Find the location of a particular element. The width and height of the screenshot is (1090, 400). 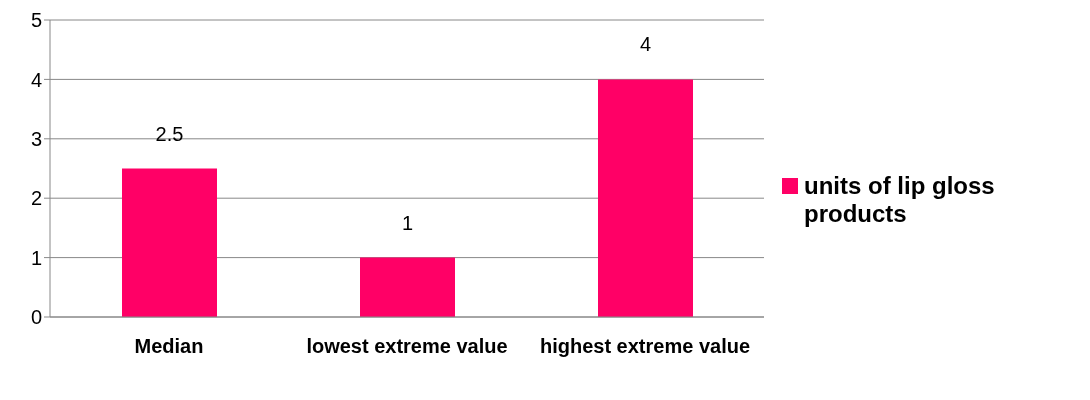

legend-label: units of lip gloss products is located at coordinates (900, 200).